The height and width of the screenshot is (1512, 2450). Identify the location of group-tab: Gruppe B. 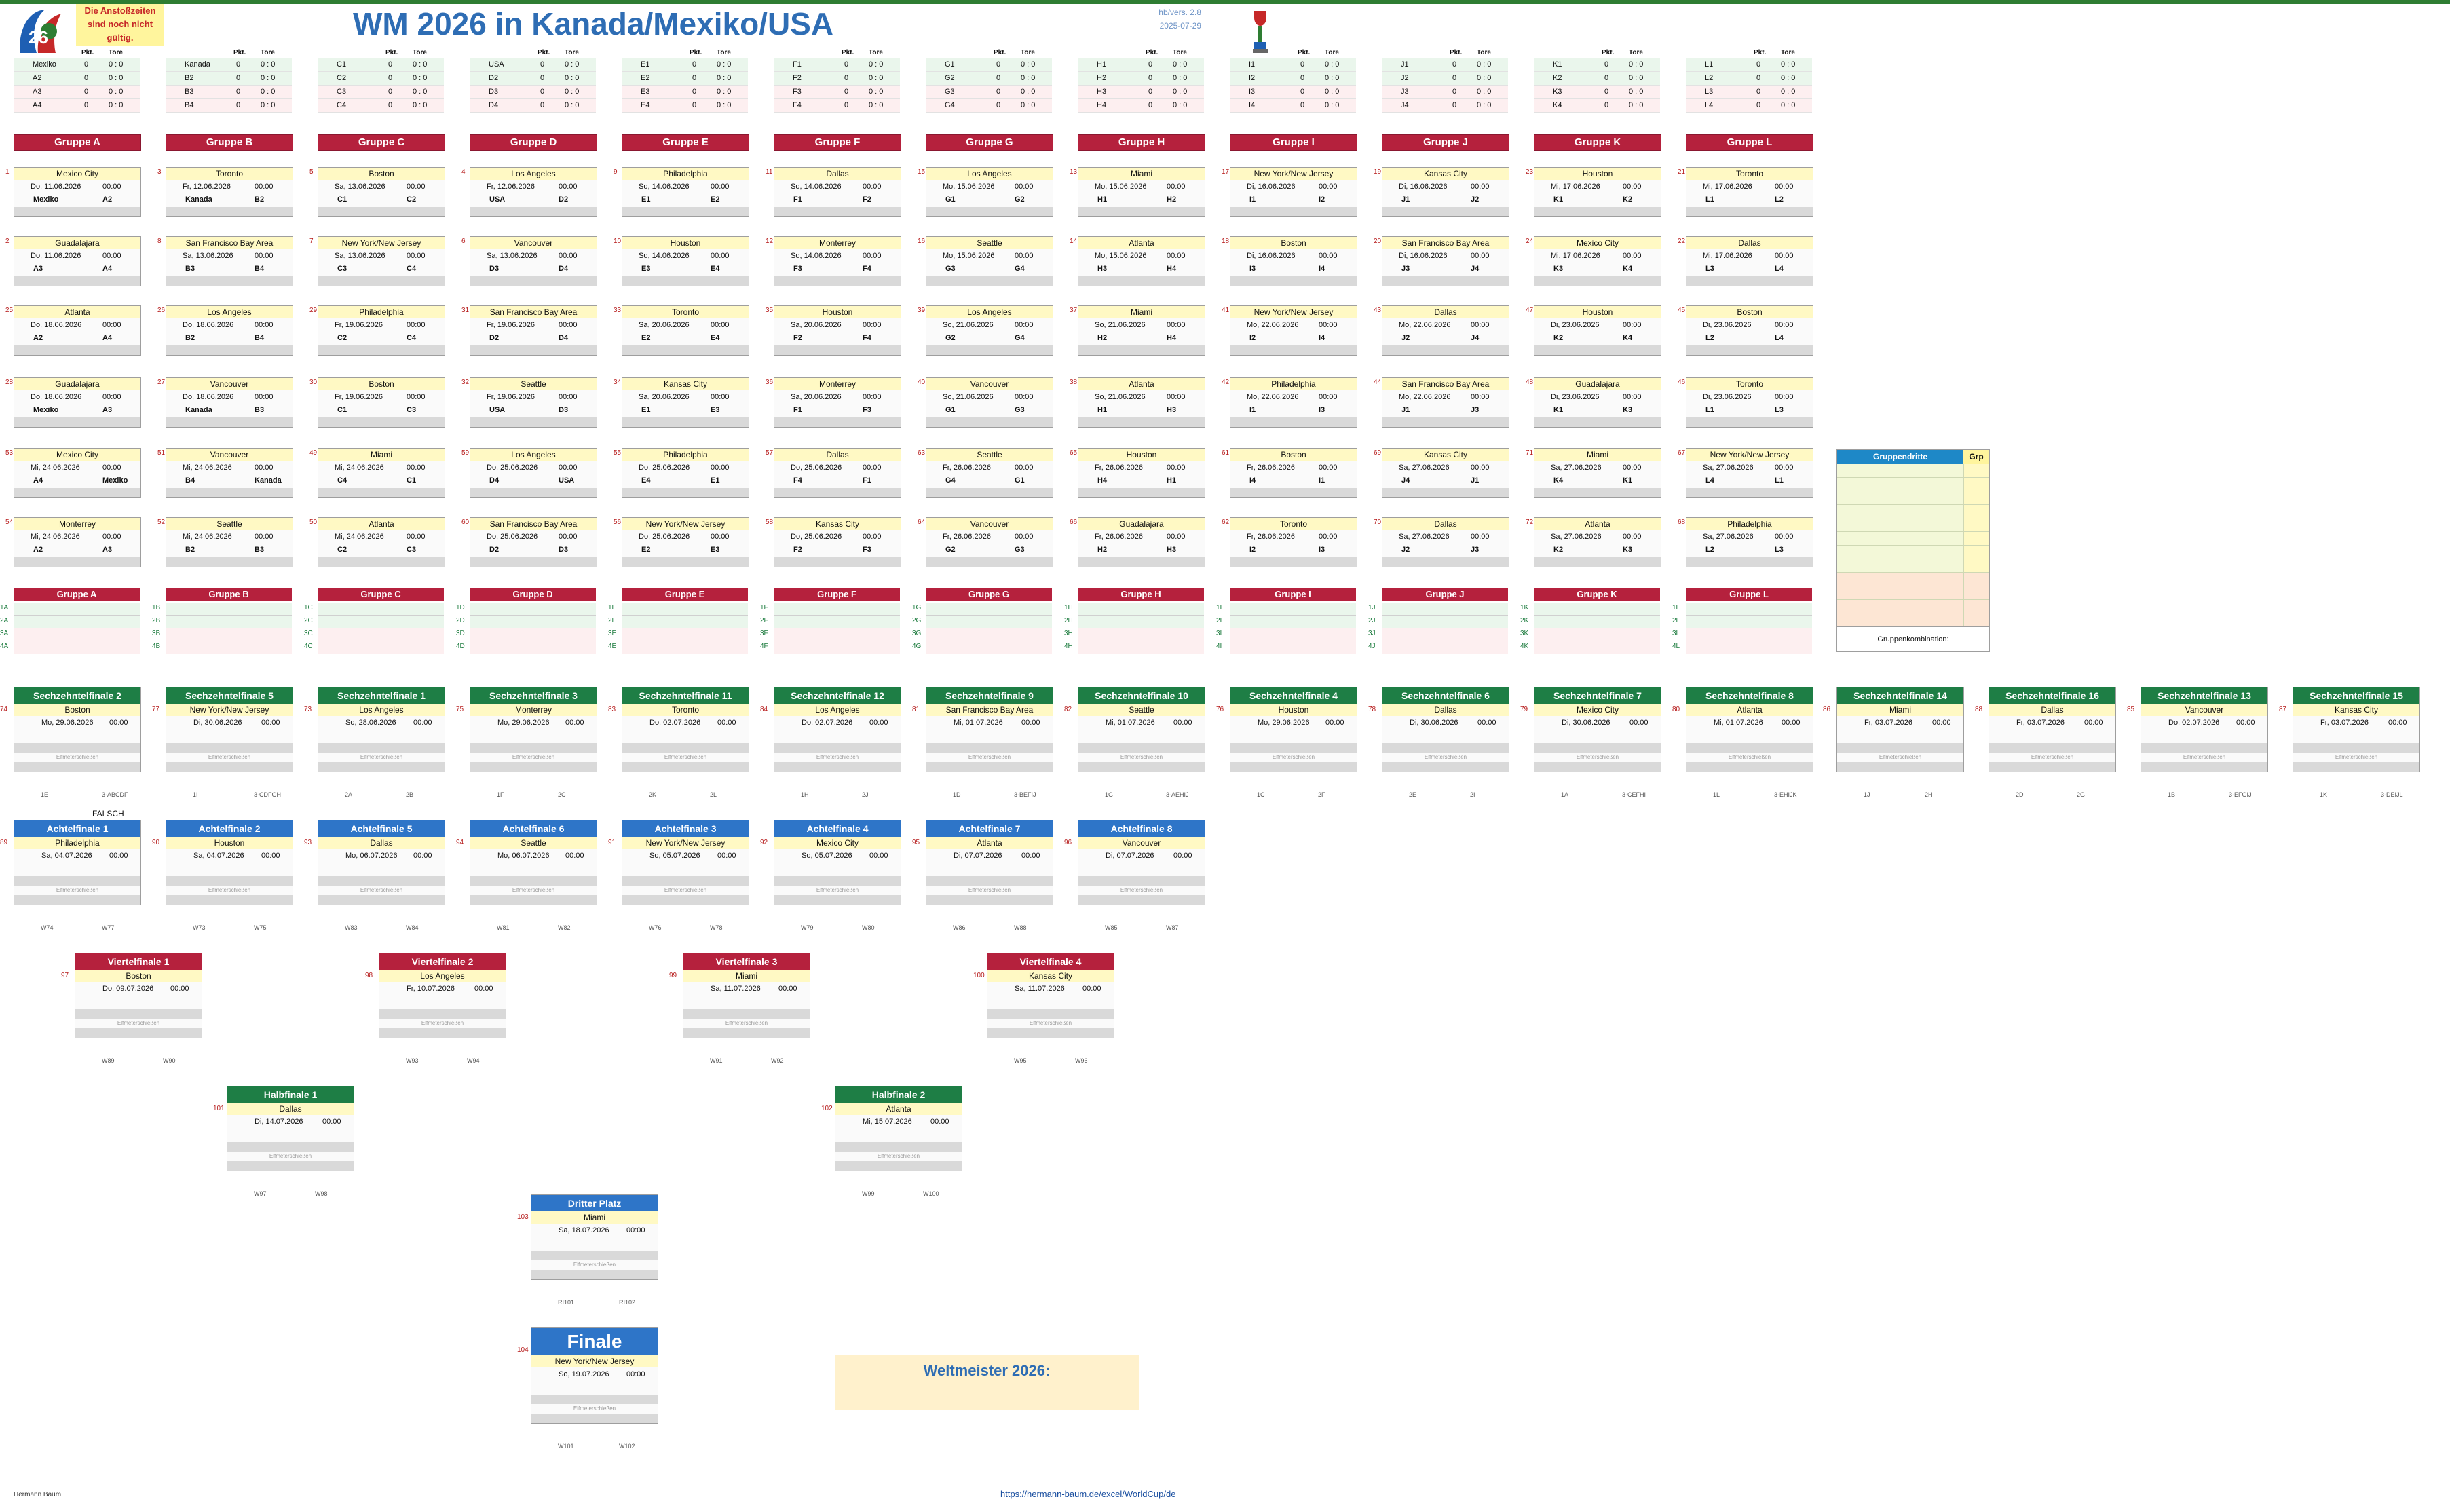
(229, 142).